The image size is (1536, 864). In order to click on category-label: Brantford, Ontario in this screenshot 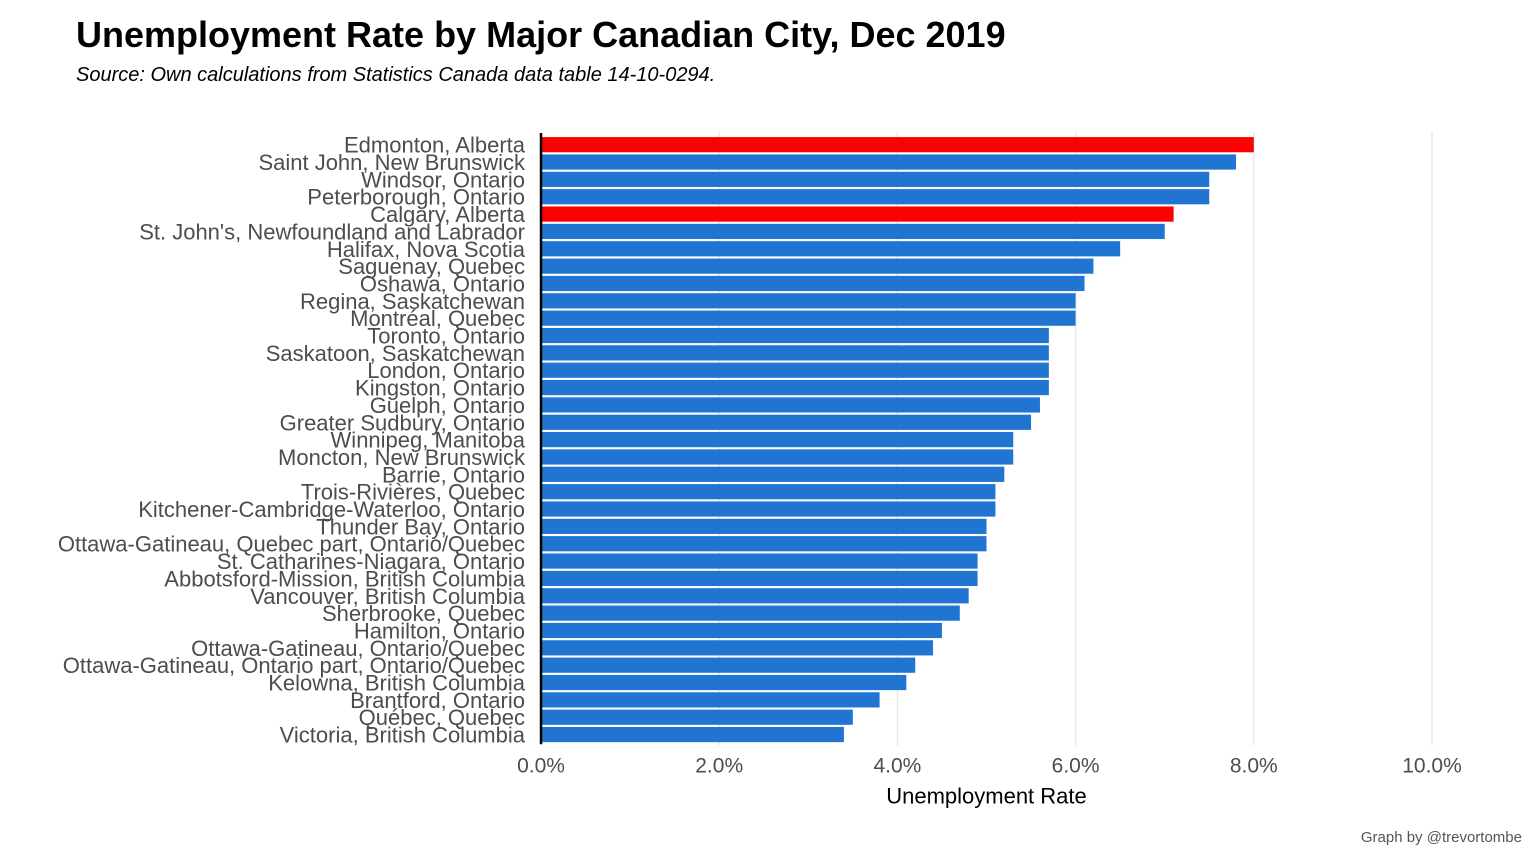, I will do `click(437, 700)`.